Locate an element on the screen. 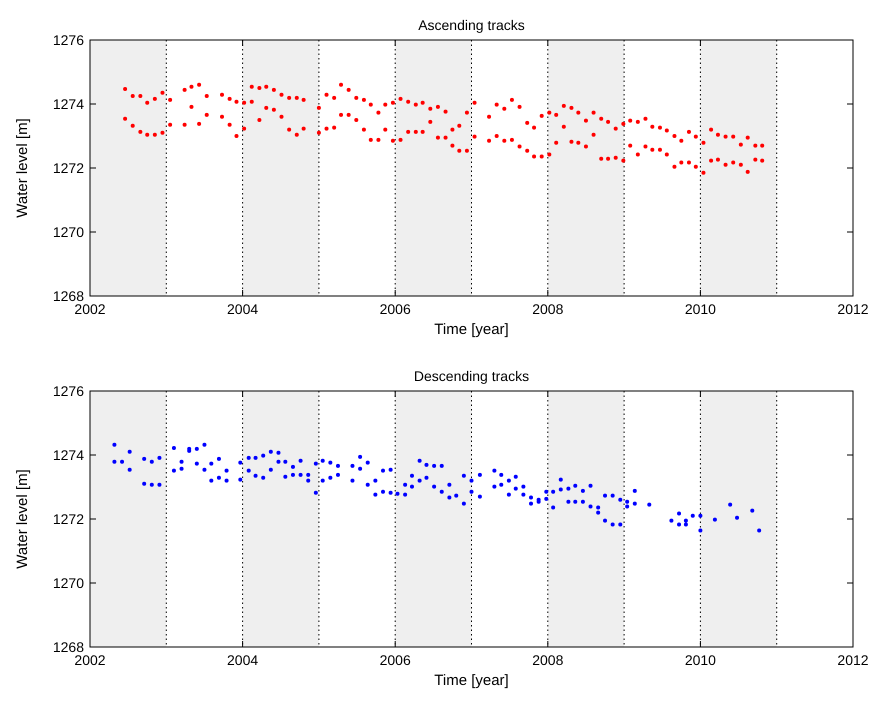  chart-title: Descending tracks is located at coordinates (472, 376).